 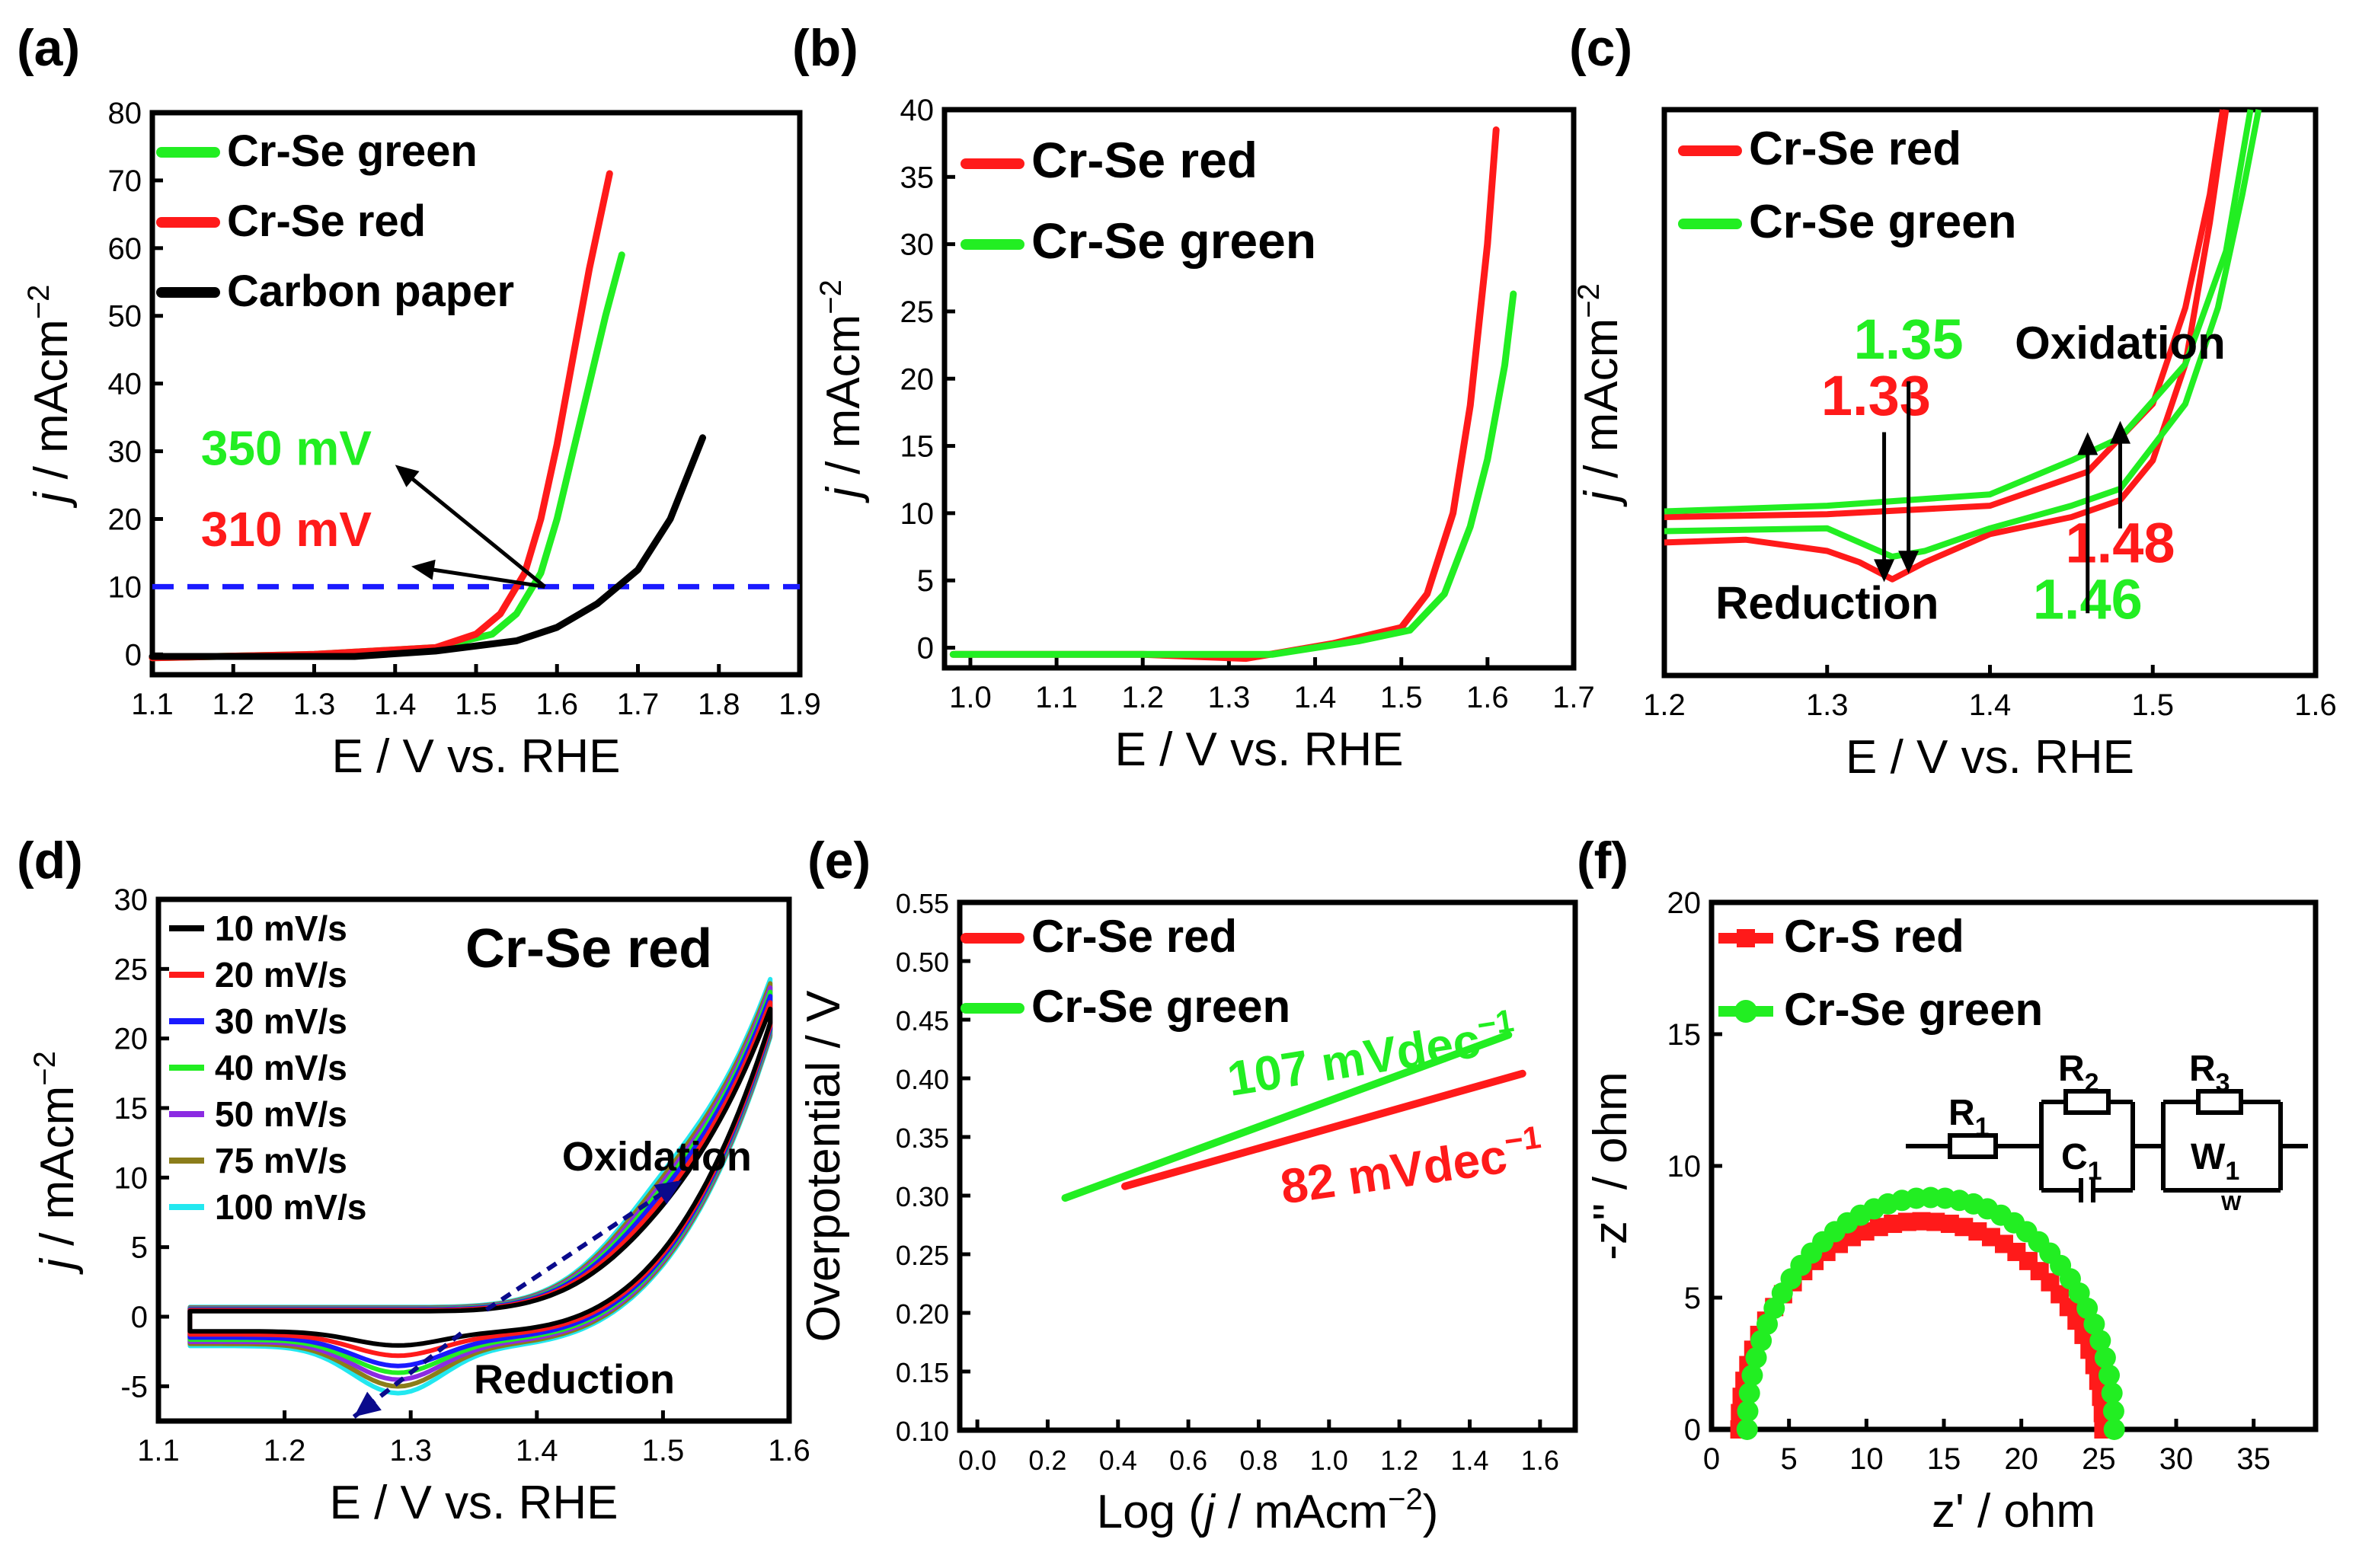 What do you see at coordinates (2219, 1102) in the screenshot?
I see `resistor-r3` at bounding box center [2219, 1102].